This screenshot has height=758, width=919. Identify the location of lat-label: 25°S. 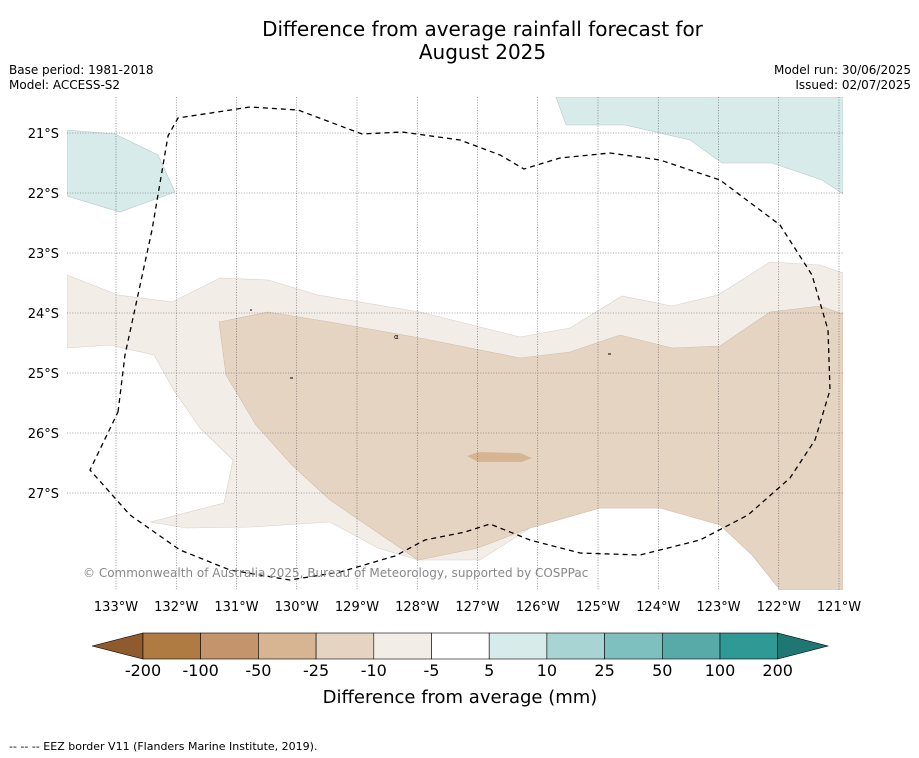
(43, 374).